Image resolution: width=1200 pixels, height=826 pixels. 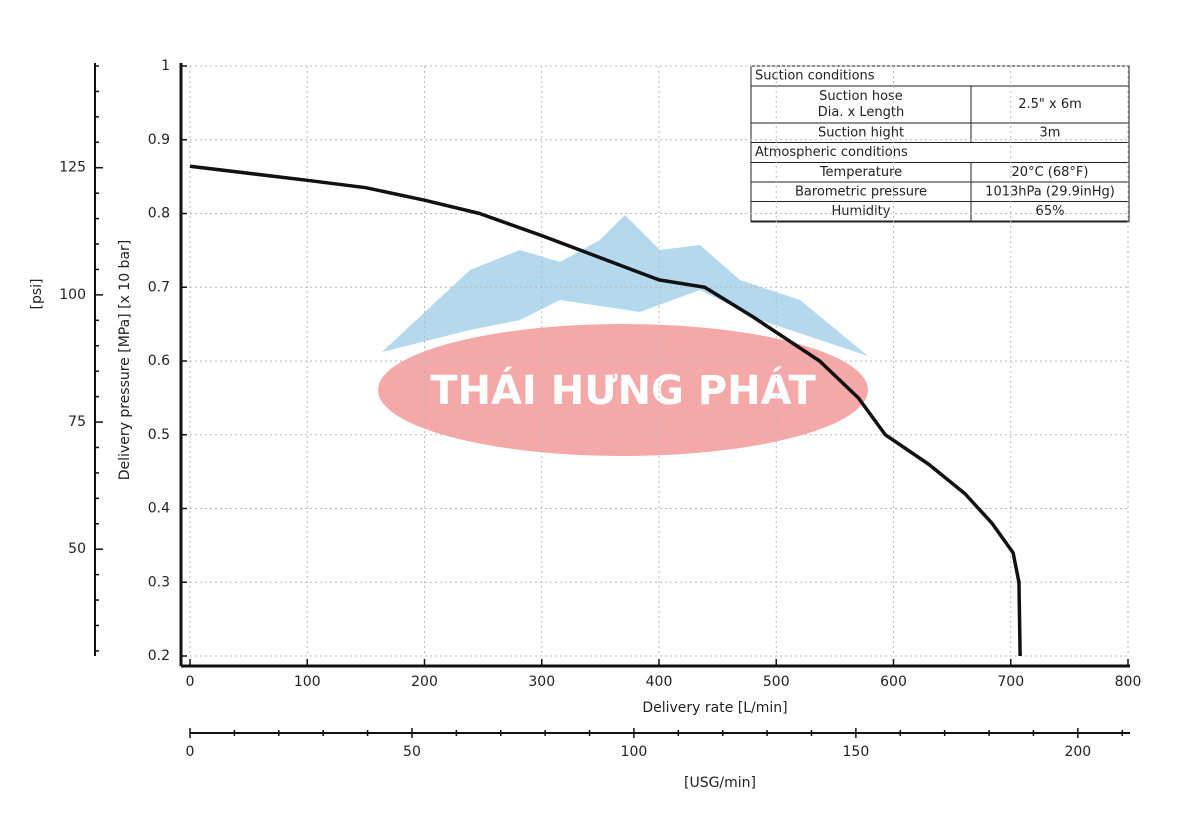 What do you see at coordinates (159, 656) in the screenshot?
I see `y-tick-label: 0.2` at bounding box center [159, 656].